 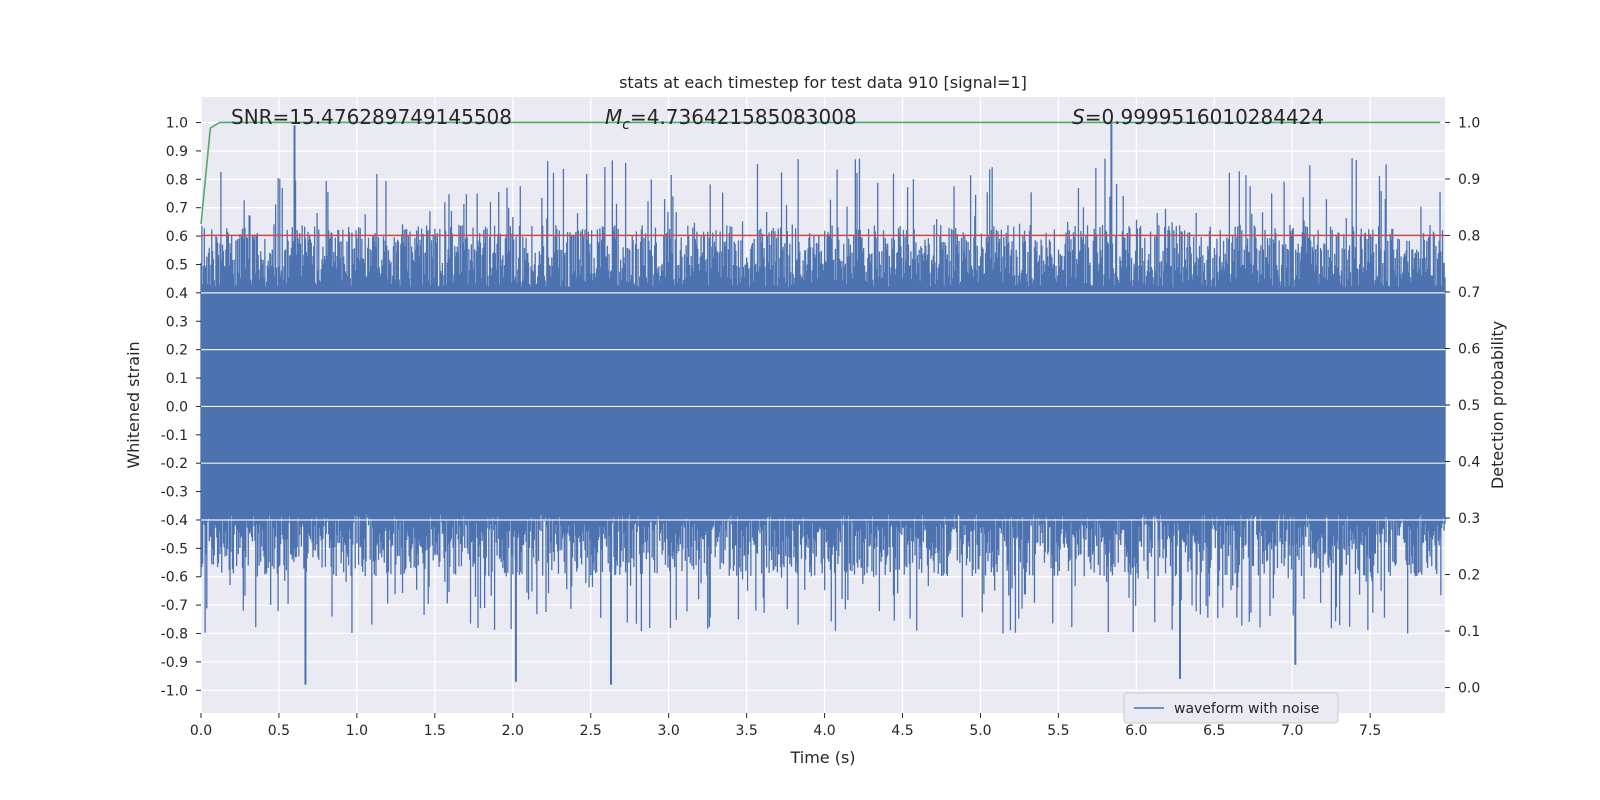 I want to click on x-tick-label: 7.0, so click(x=1292, y=731).